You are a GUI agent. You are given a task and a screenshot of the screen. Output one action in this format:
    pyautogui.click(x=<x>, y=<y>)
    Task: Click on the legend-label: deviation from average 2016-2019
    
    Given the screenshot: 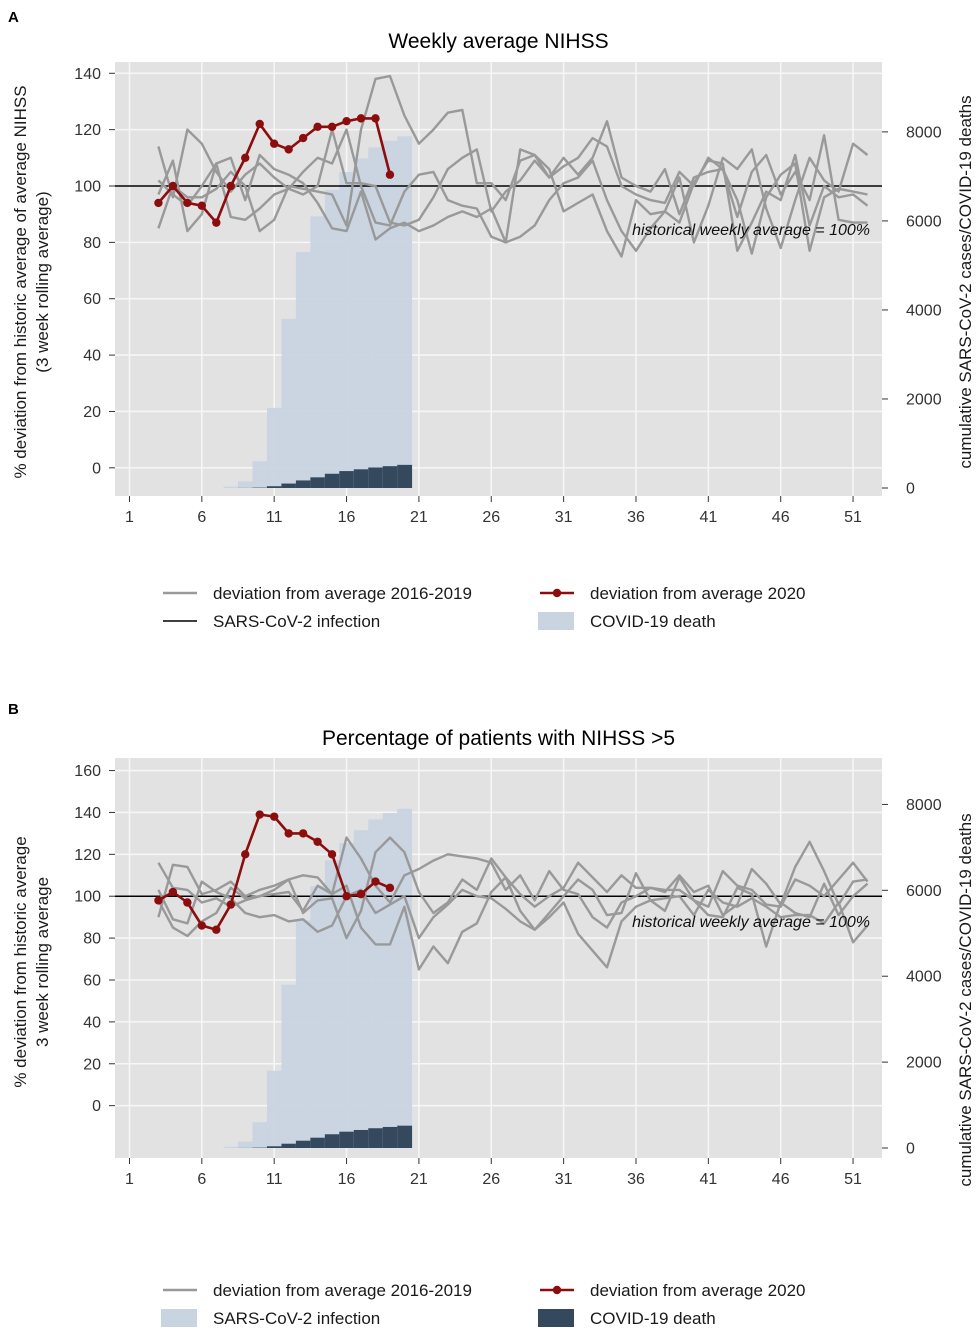 What is the action you would take?
    pyautogui.click(x=342, y=1290)
    